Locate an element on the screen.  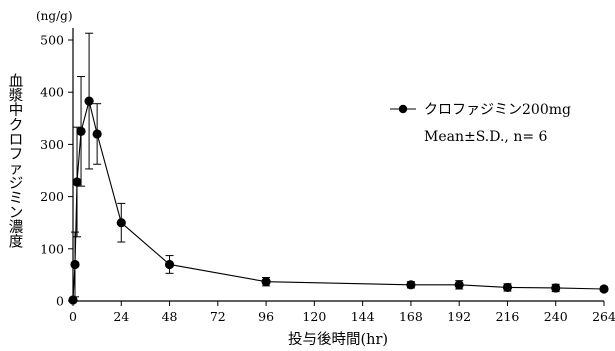
x-tick-label: 72 is located at coordinates (218, 316).